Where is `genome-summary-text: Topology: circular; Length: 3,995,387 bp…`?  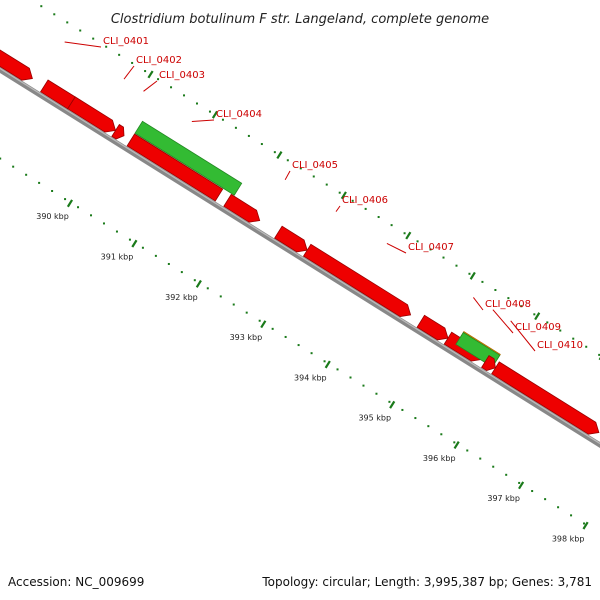
genome-summary-text: Topology: circular; Length: 3,995,387 bp… is located at coordinates (426, 582).